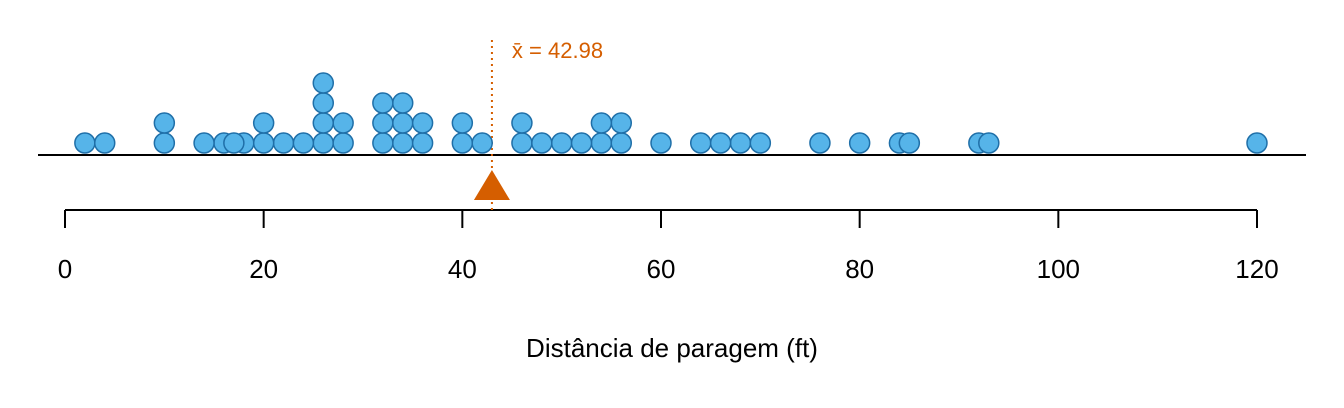  Describe the element at coordinates (65, 269) in the screenshot. I see `x-tick-label: 0` at that location.